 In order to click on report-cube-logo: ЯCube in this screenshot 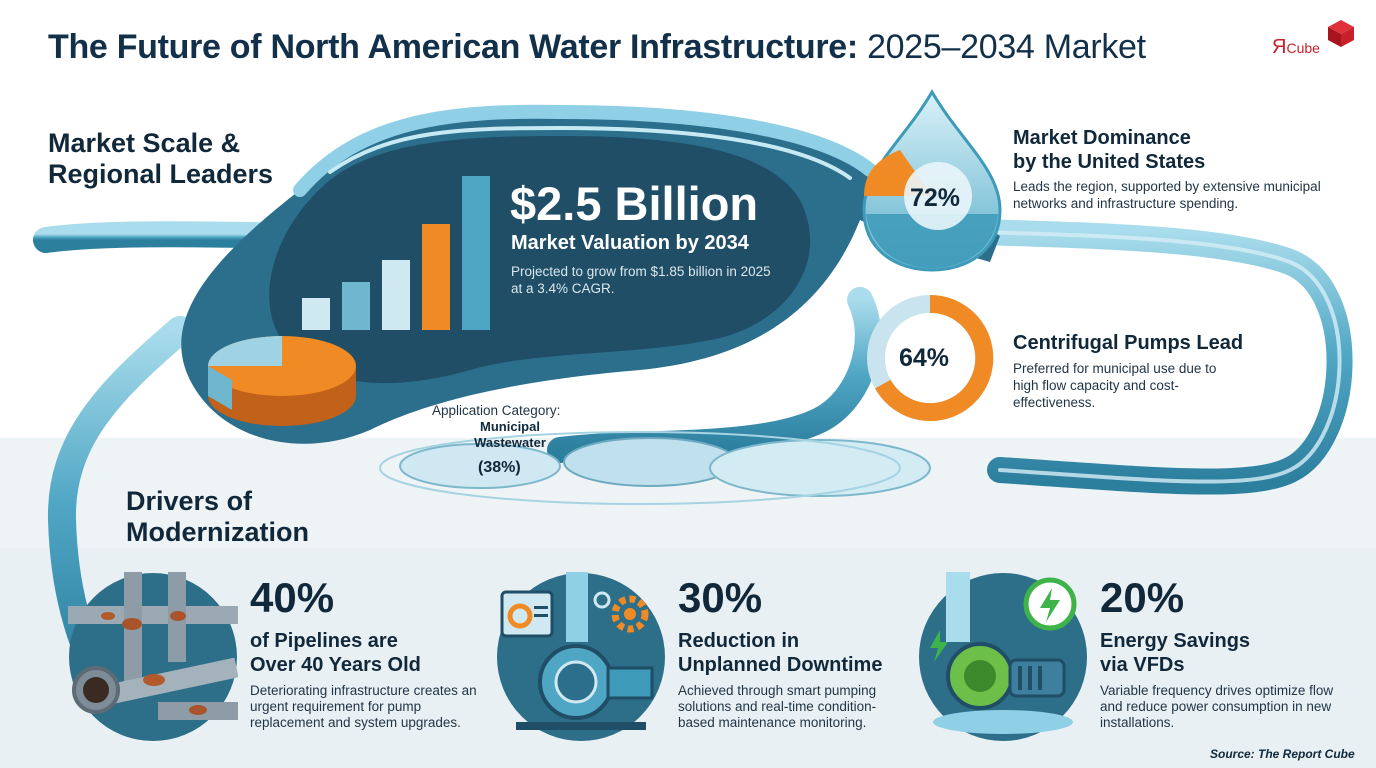, I will do `click(1318, 40)`.